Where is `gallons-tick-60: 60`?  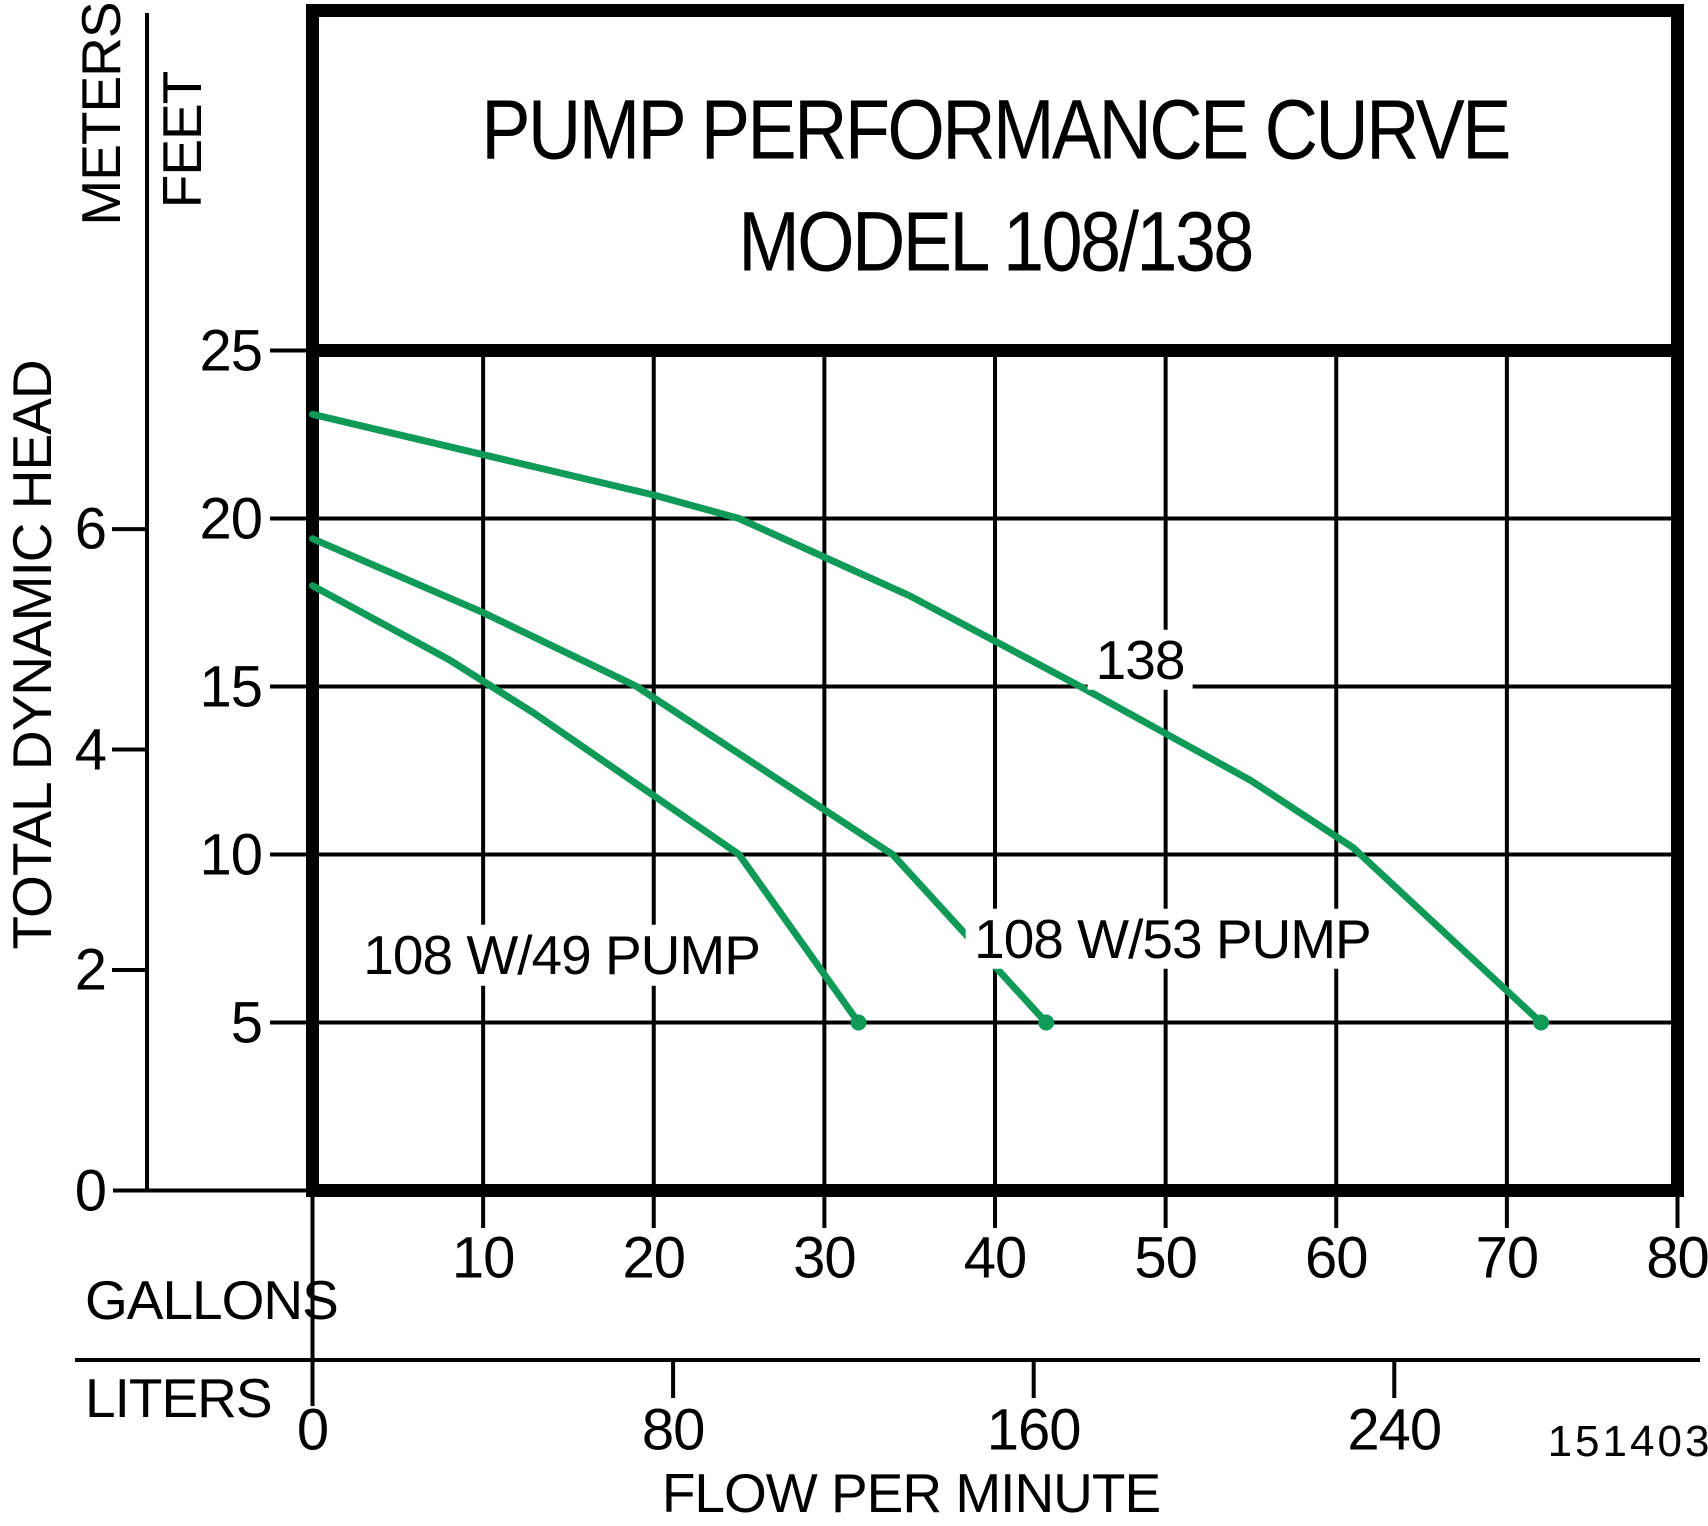 gallons-tick-60: 60 is located at coordinates (1336, 1258).